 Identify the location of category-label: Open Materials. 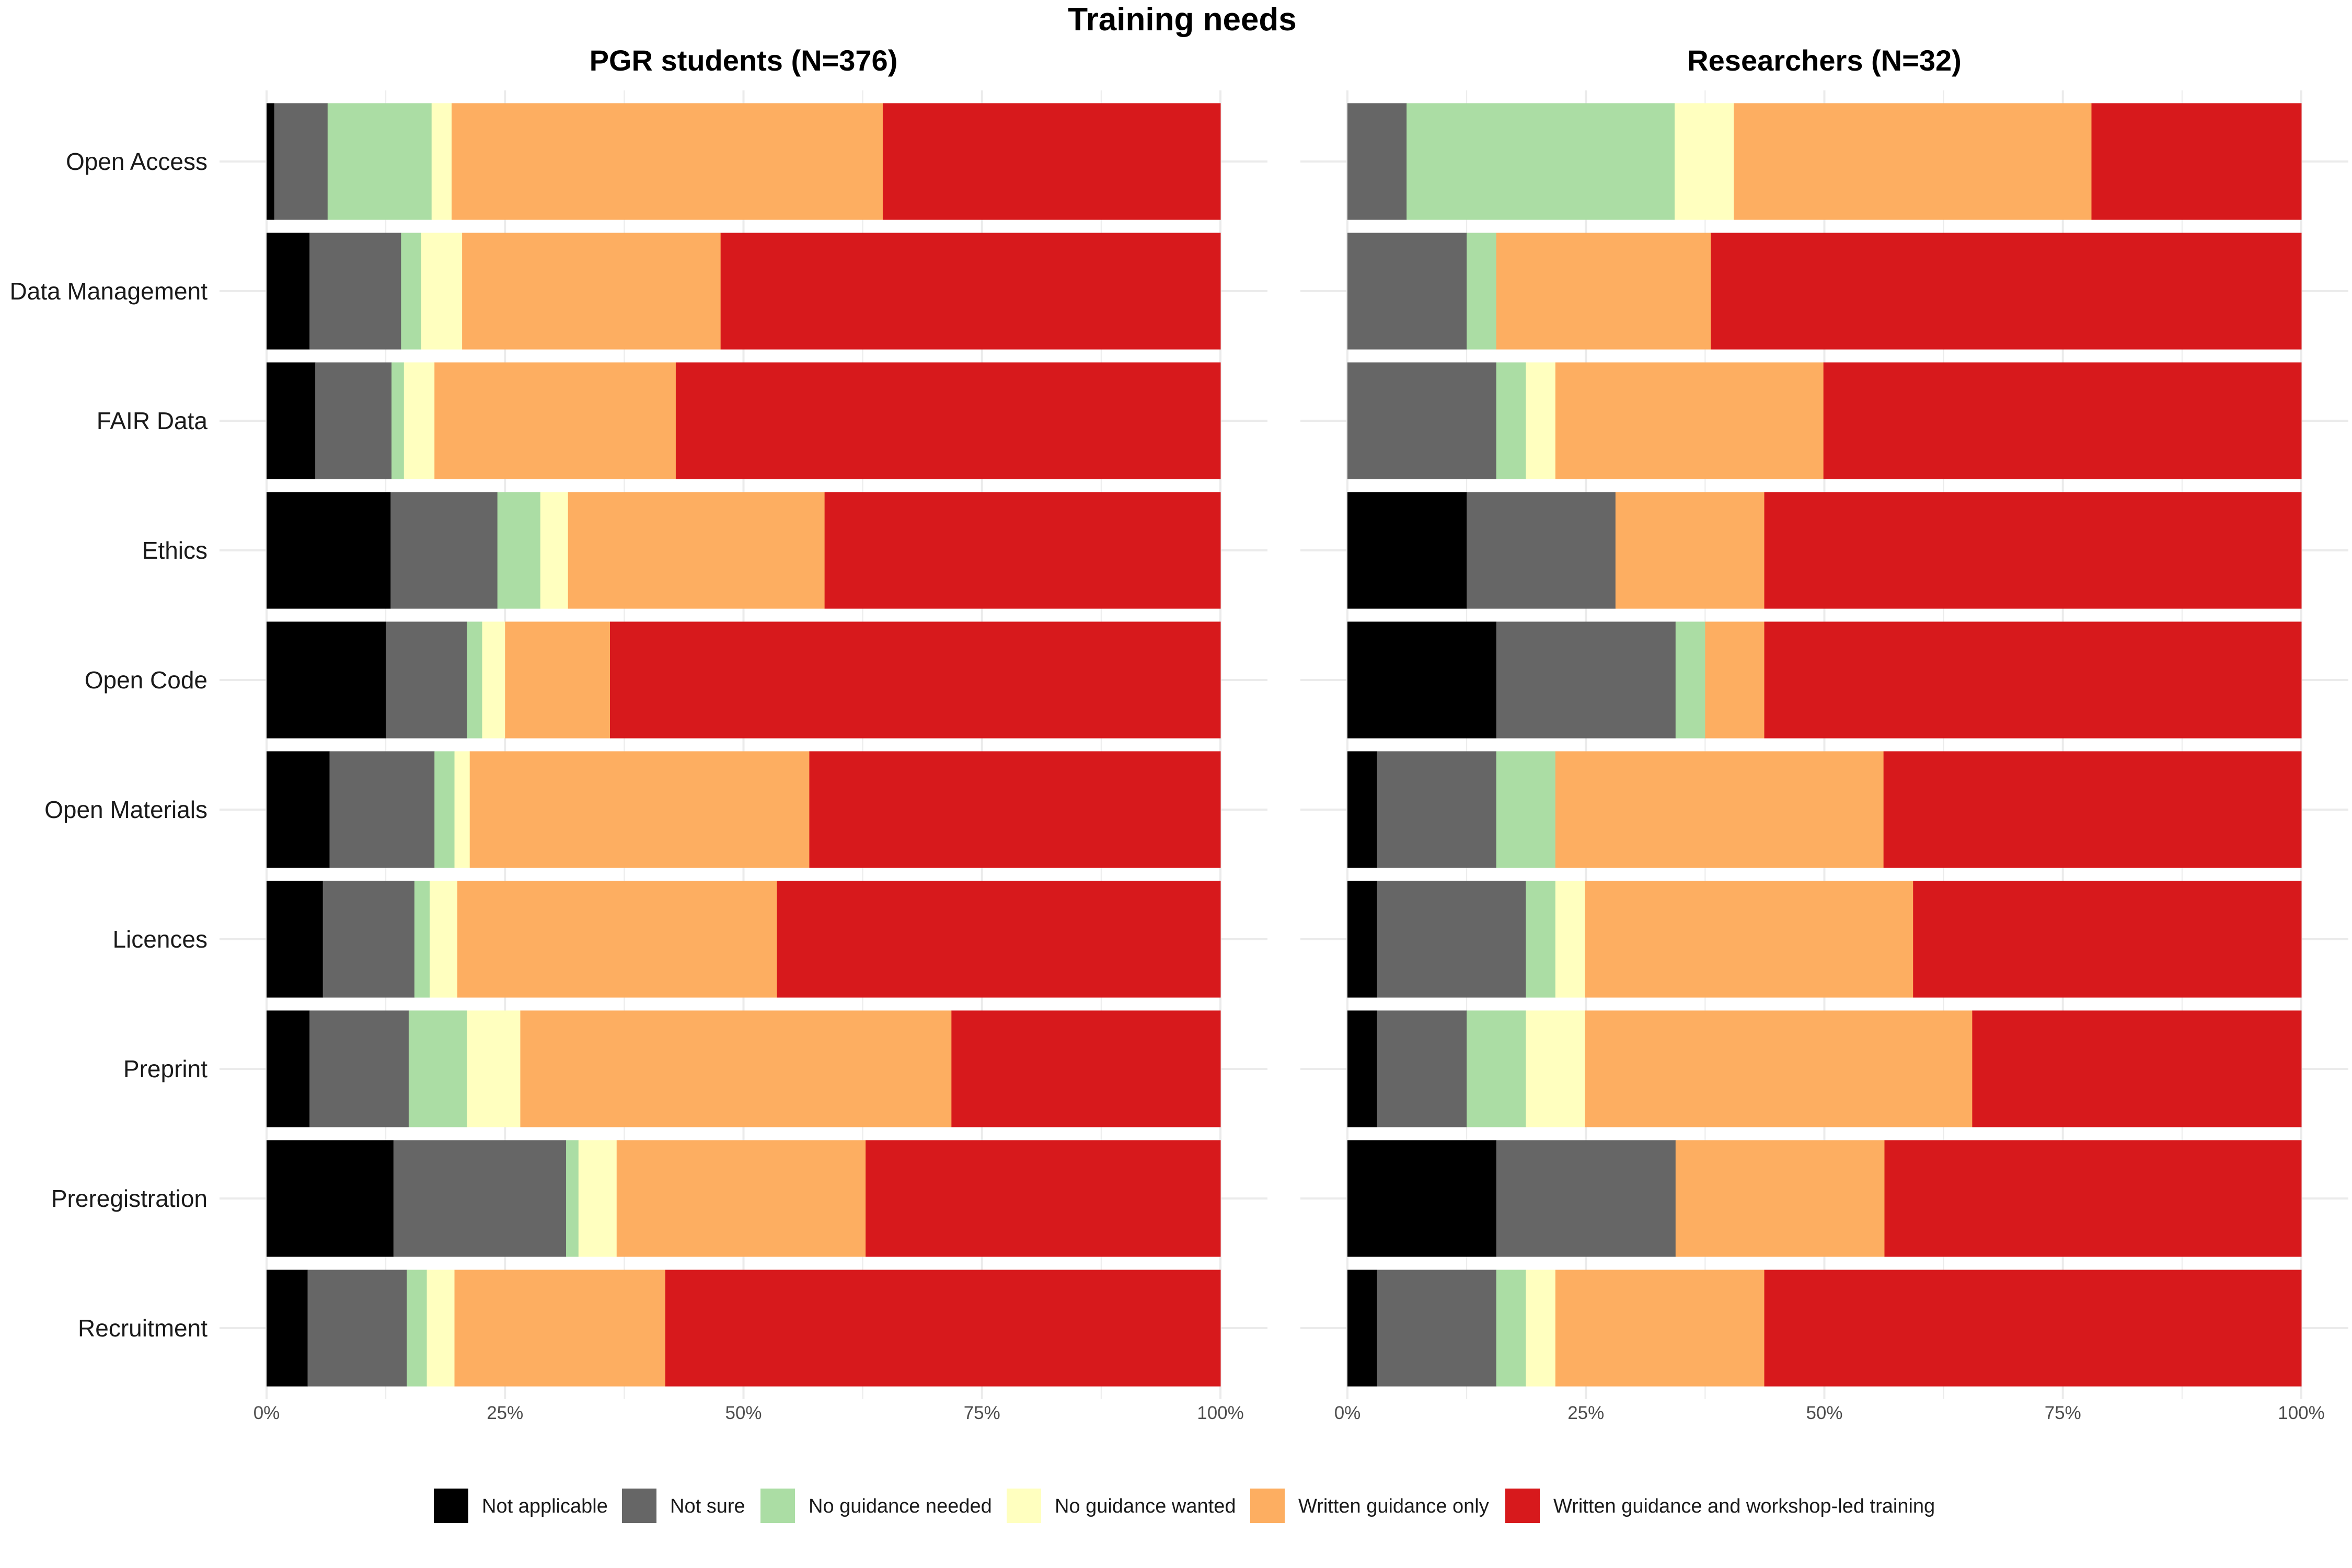
(125, 809).